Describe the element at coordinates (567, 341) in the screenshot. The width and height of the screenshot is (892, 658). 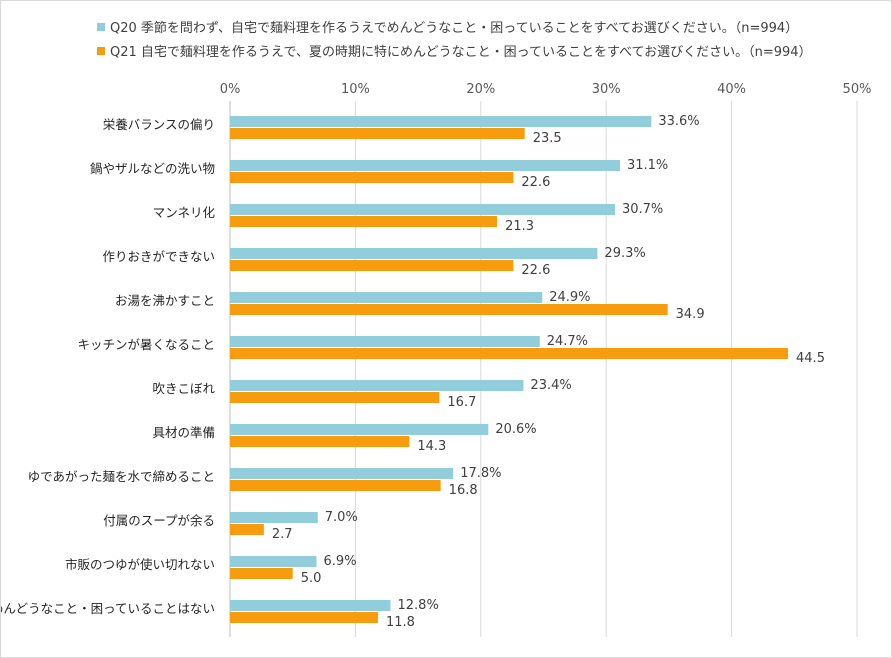
I see `data-label-q20: 24.7%` at that location.